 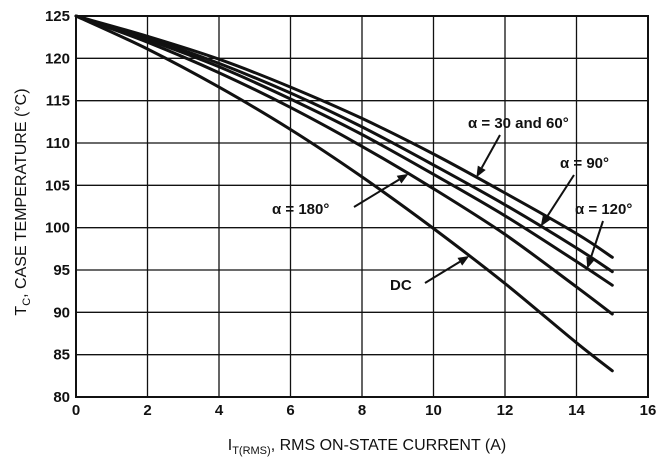 I want to click on y-tick-label: 105, so click(x=57, y=185).